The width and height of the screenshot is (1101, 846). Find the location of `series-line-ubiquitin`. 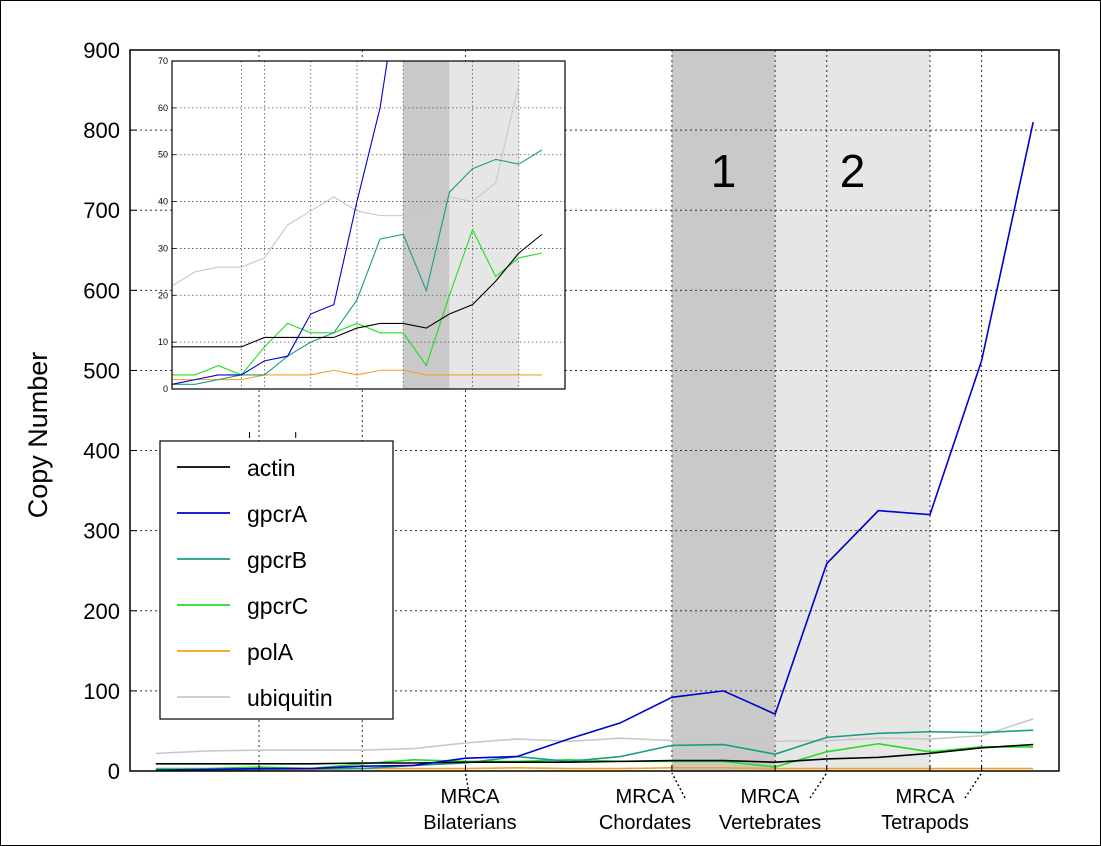

series-line-ubiquitin is located at coordinates (594, 736).